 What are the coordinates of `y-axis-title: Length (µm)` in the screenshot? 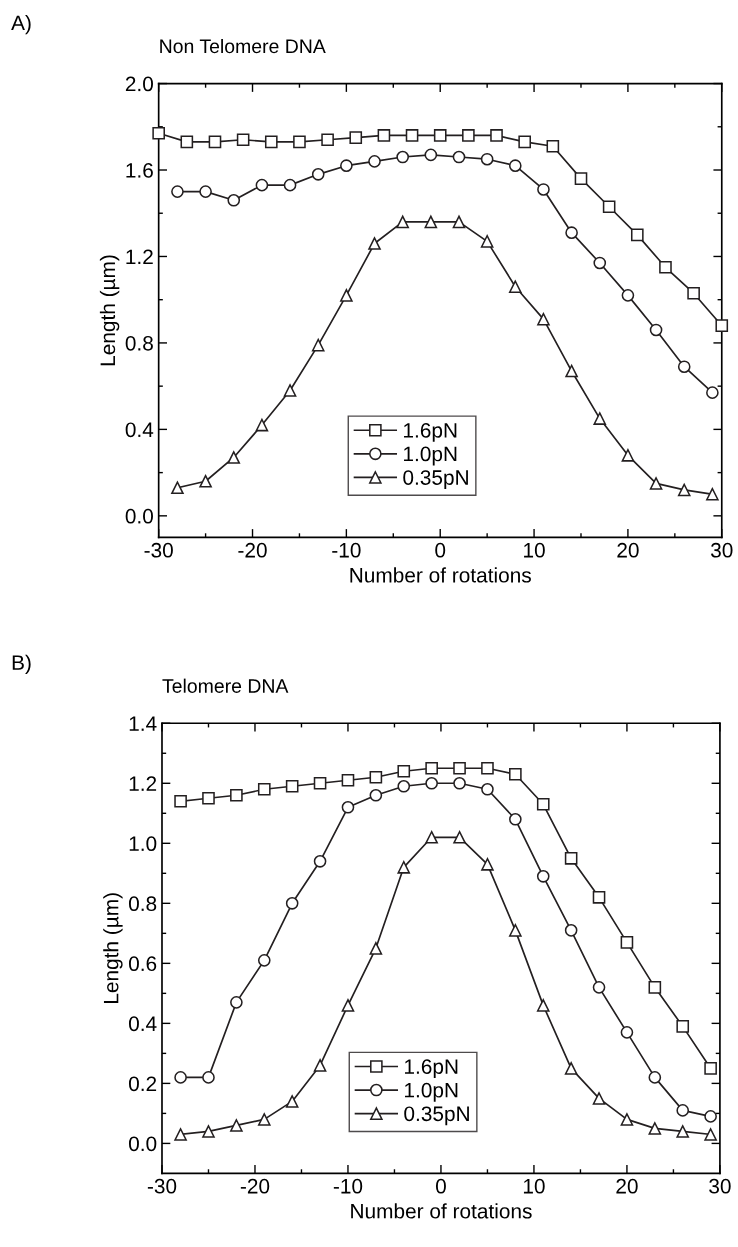 It's located at (113, 948).